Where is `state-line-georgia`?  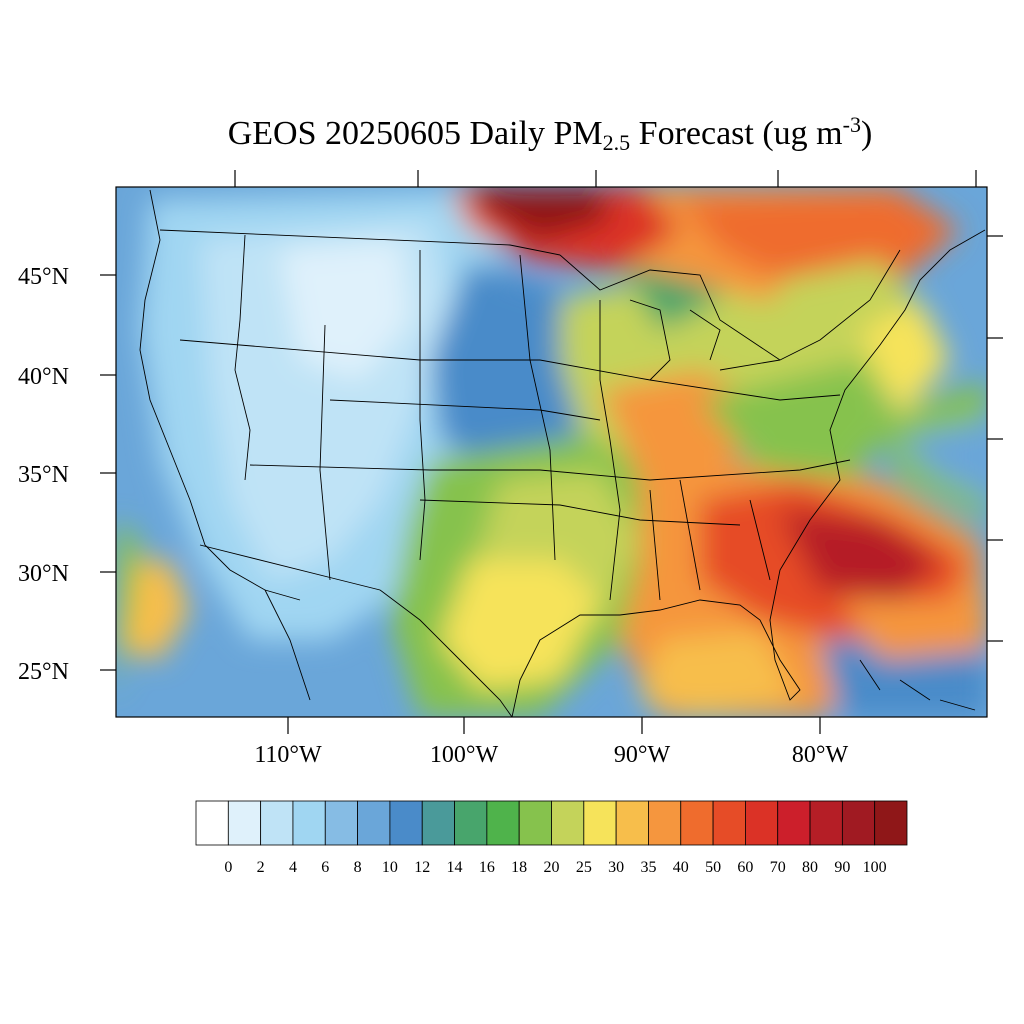 state-line-georgia is located at coordinates (760, 540).